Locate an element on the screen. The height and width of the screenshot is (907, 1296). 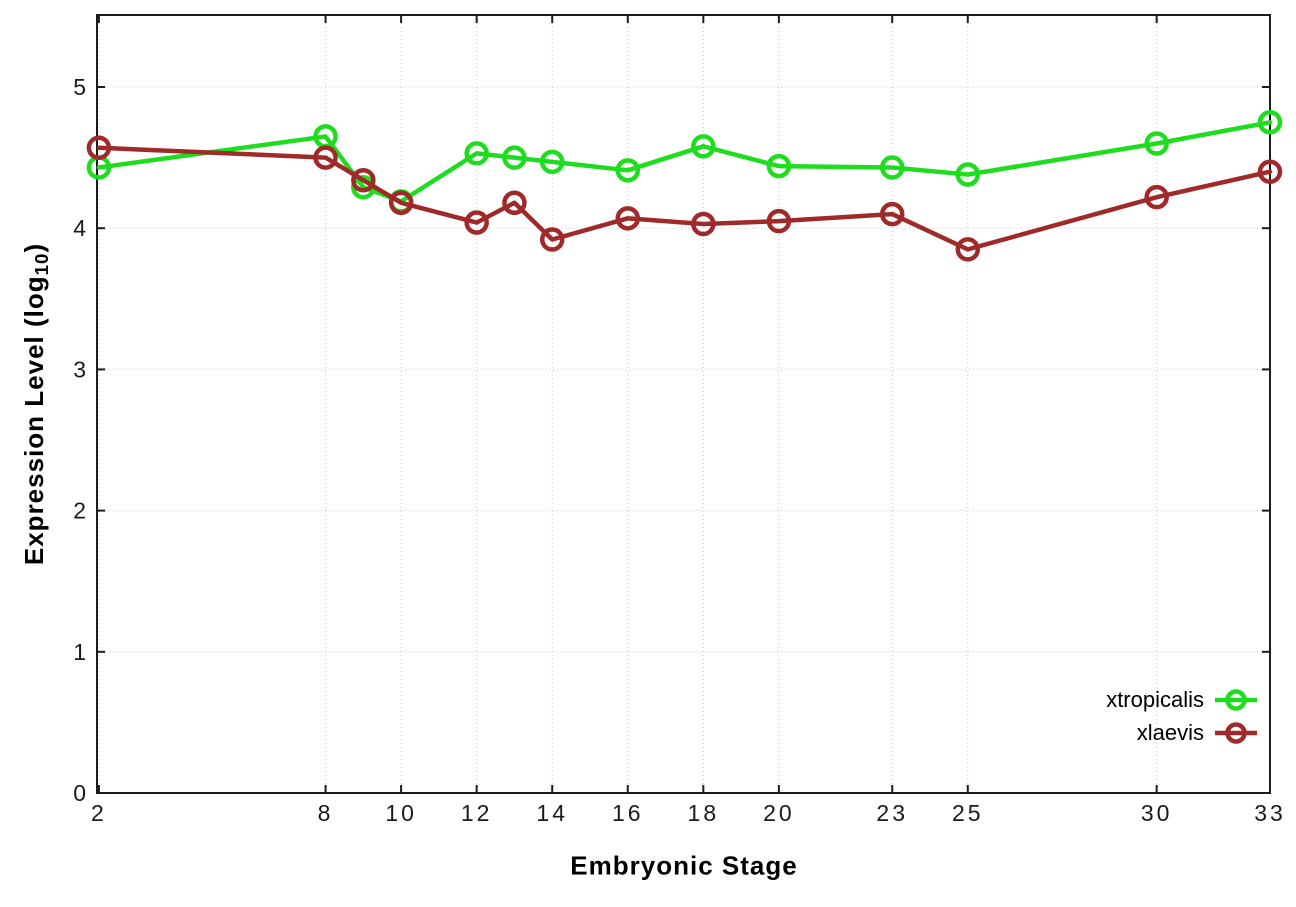
x-tick-label: 18 is located at coordinates (704, 813).